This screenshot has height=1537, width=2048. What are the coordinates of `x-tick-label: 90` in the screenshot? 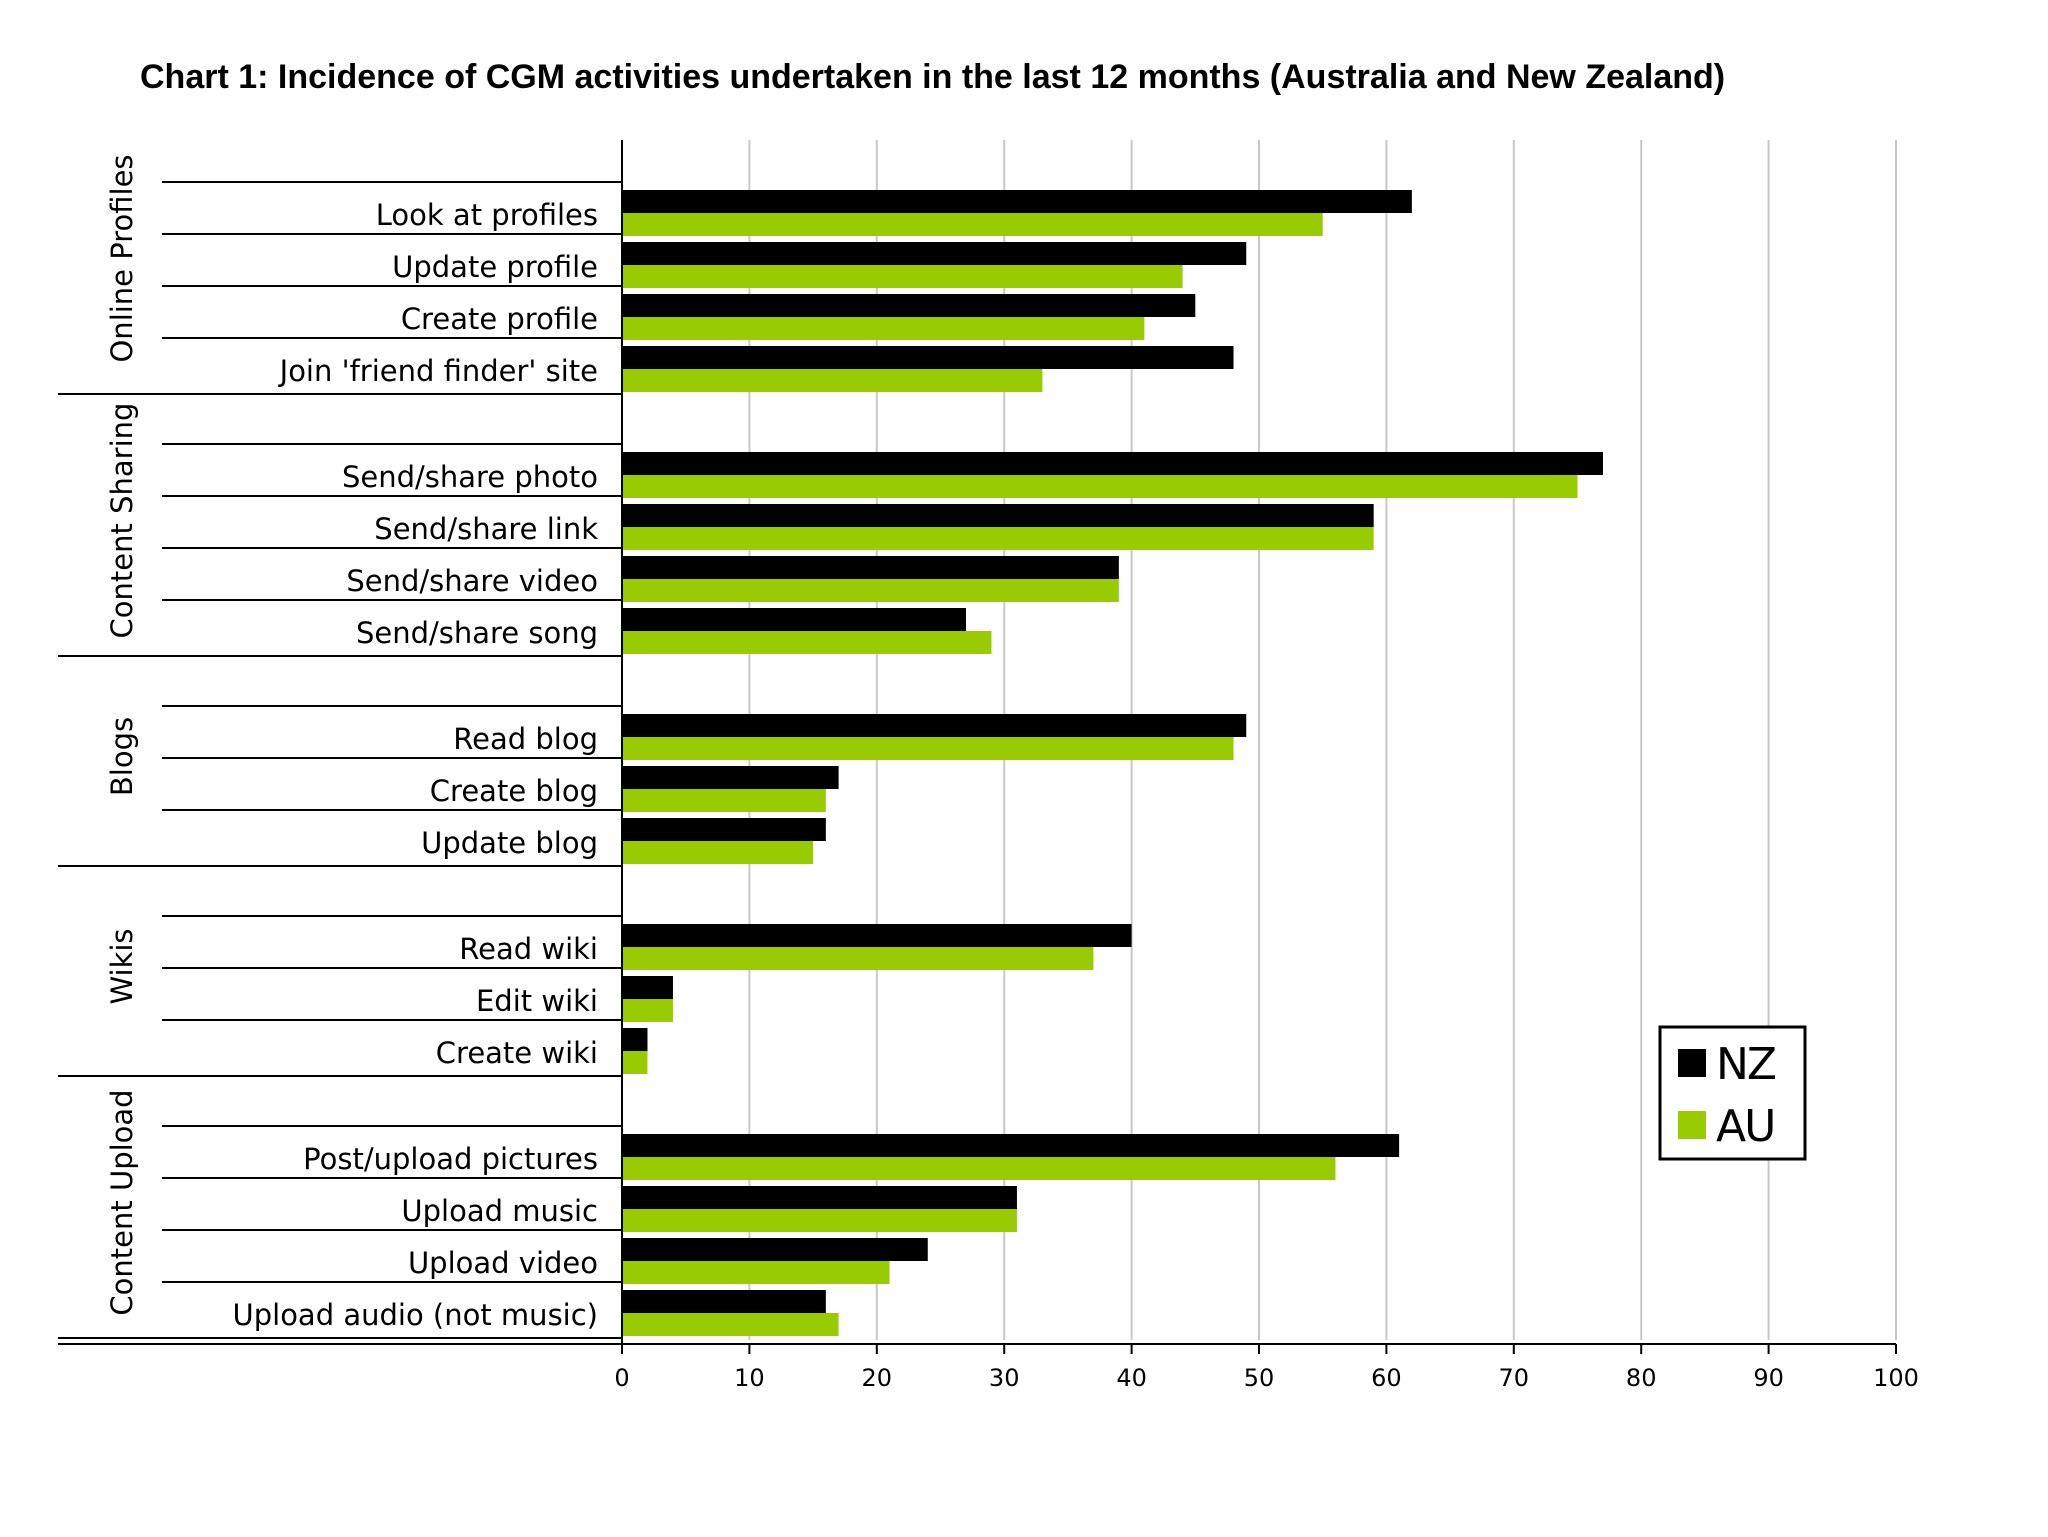 It's located at (1768, 1378).